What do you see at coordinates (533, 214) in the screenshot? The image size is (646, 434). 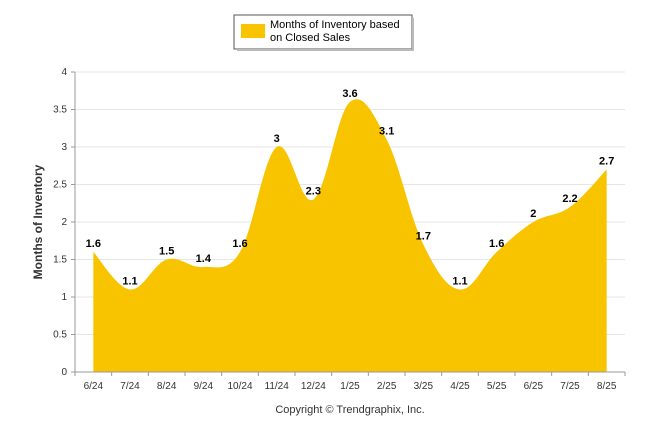 I see `data-label: 2` at bounding box center [533, 214].